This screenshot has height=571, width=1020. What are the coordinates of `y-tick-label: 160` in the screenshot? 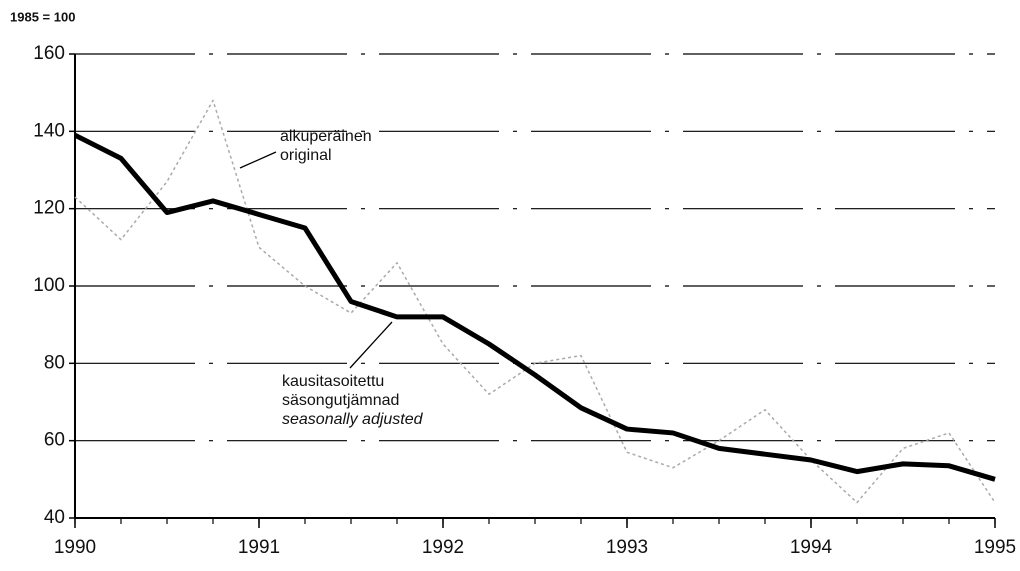 It's located at (49, 53).